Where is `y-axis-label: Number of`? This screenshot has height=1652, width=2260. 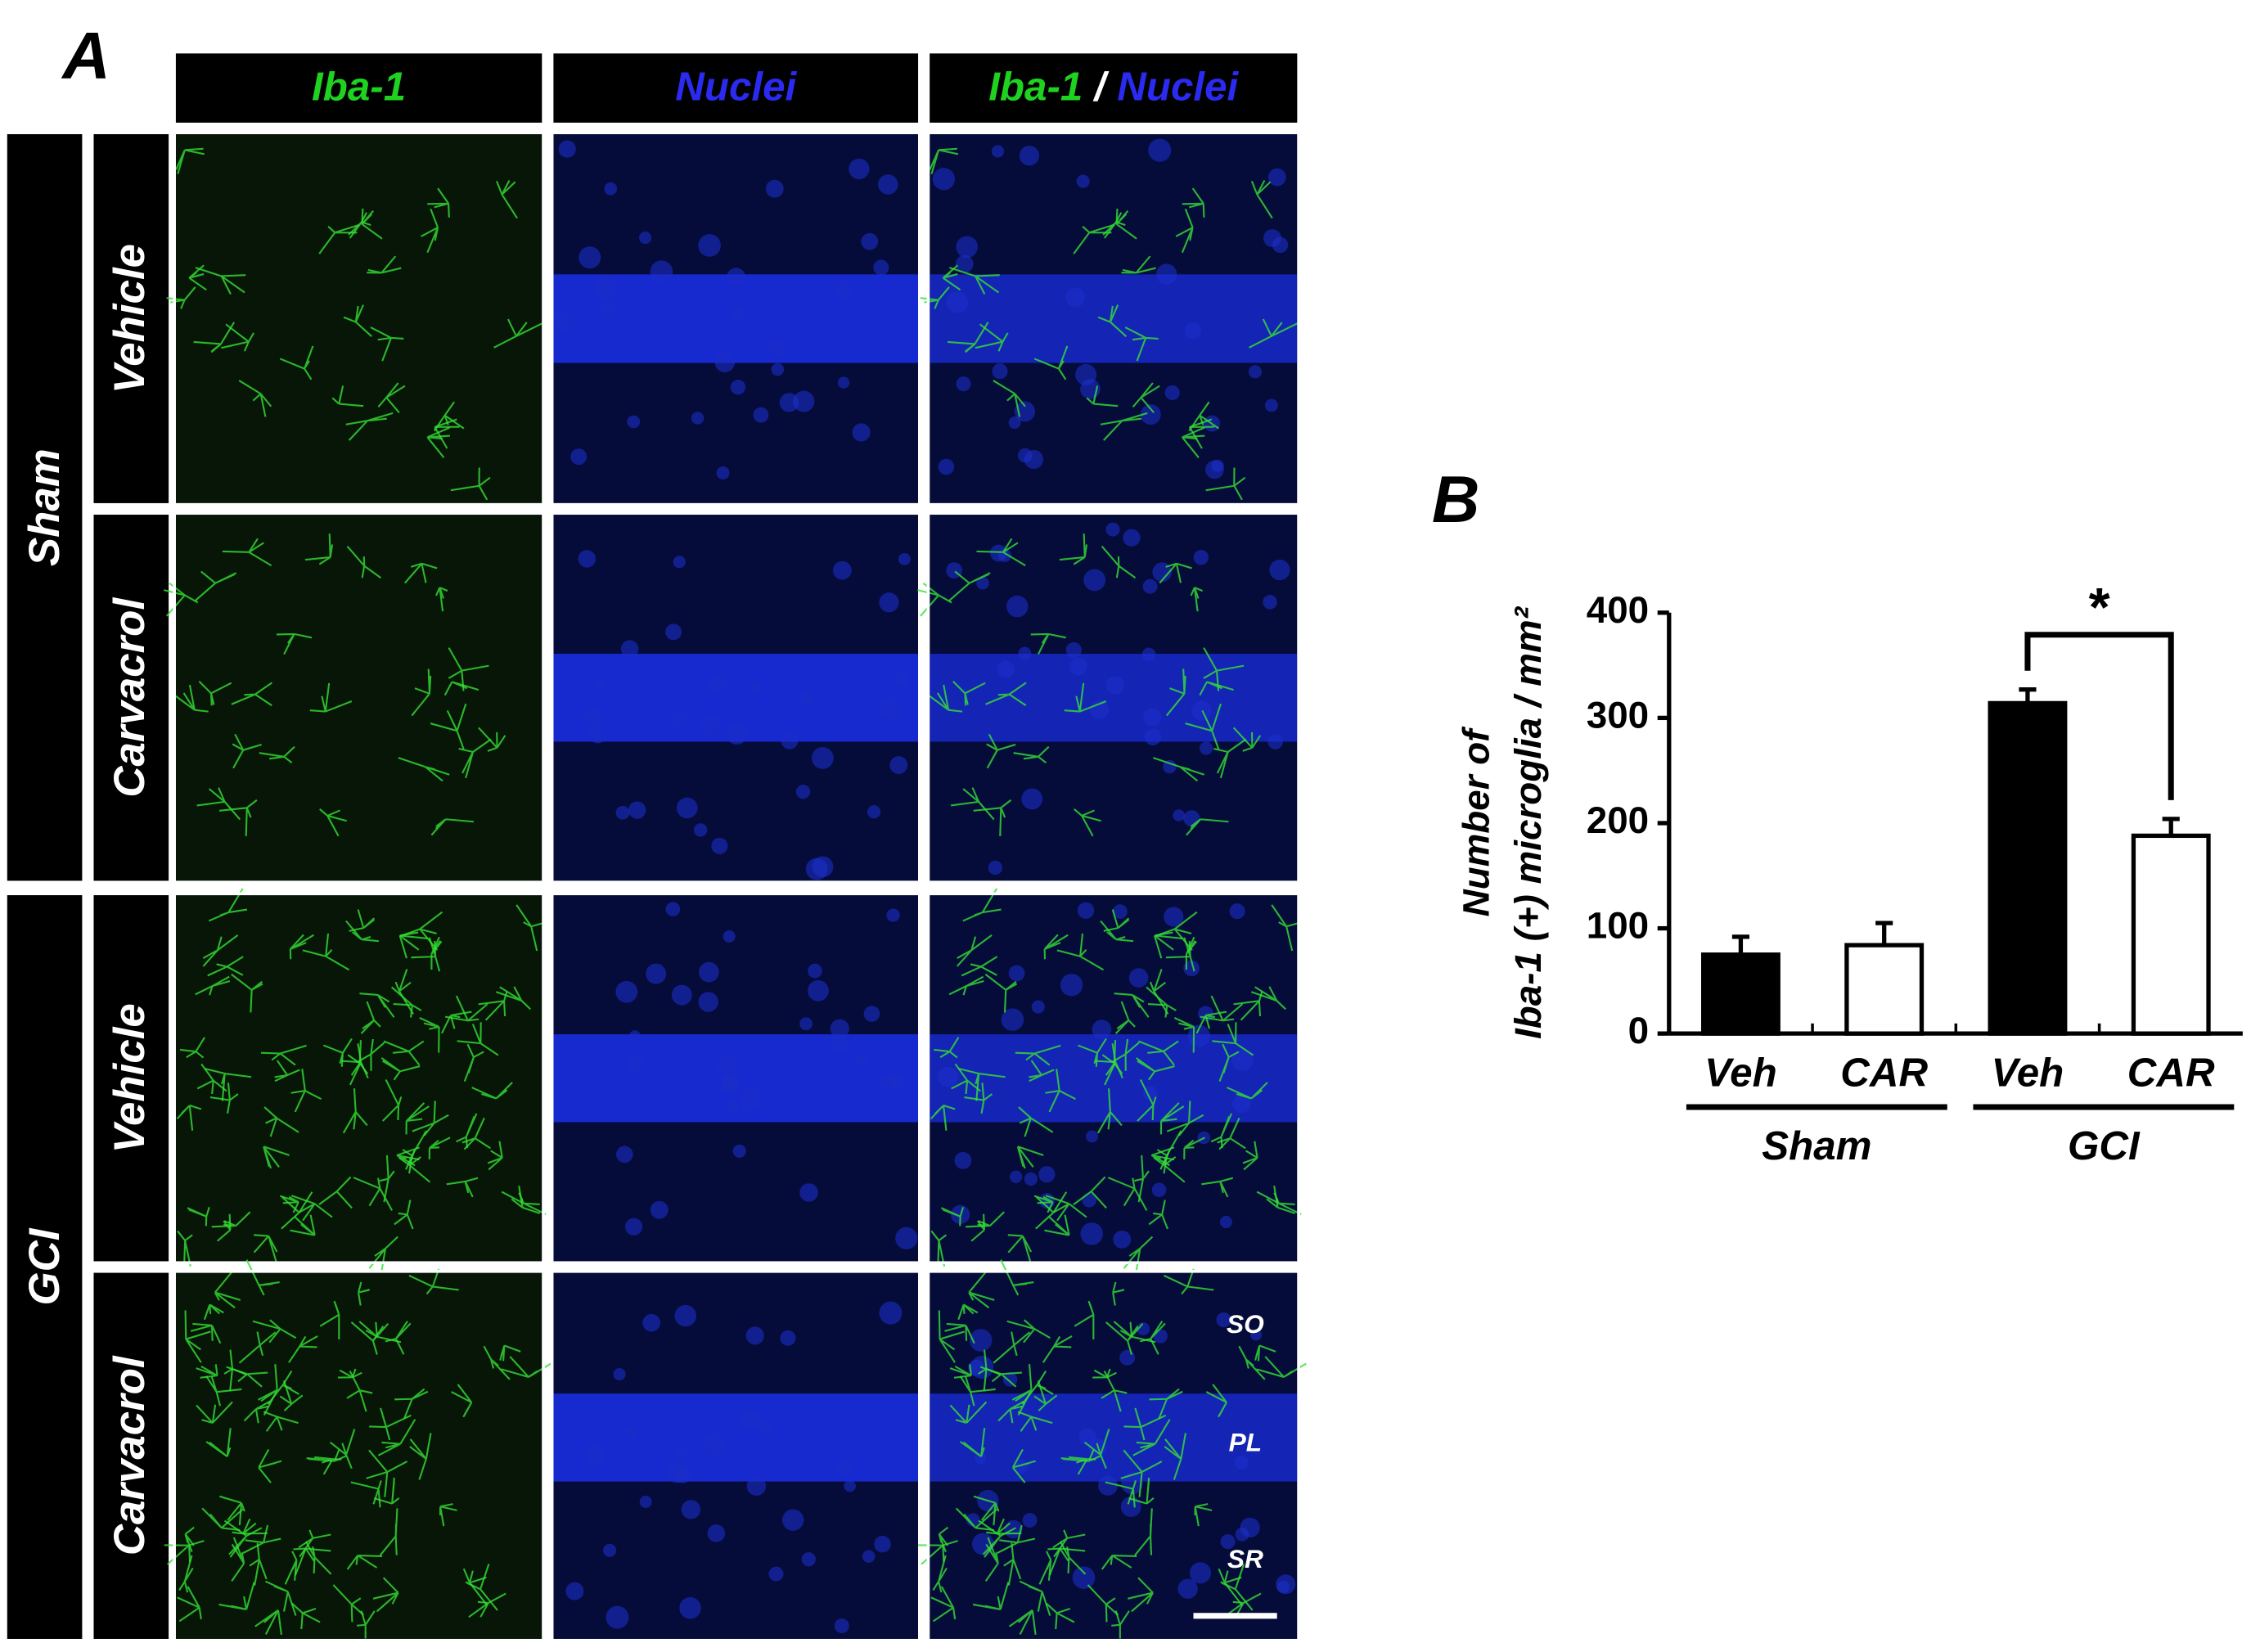
y-axis-label: Number of is located at coordinates (1476, 821).